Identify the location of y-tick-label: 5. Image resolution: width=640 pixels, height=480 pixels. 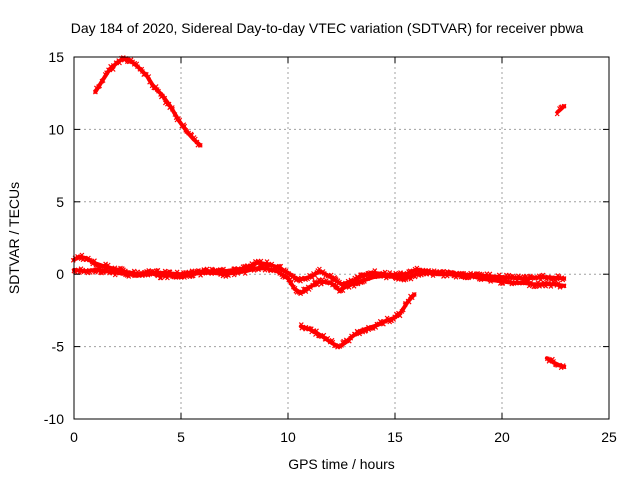
(60, 202).